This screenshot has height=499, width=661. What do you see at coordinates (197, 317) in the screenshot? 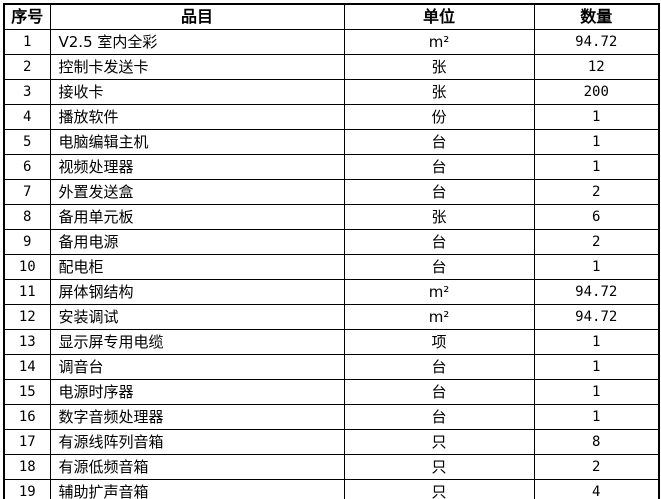
I see `row-item-cell: 安装调试` at bounding box center [197, 317].